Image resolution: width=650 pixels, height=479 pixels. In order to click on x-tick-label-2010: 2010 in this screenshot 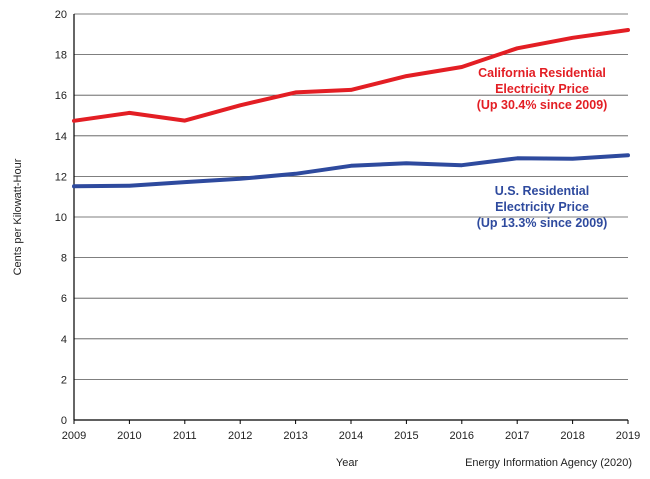, I will do `click(129, 436)`.